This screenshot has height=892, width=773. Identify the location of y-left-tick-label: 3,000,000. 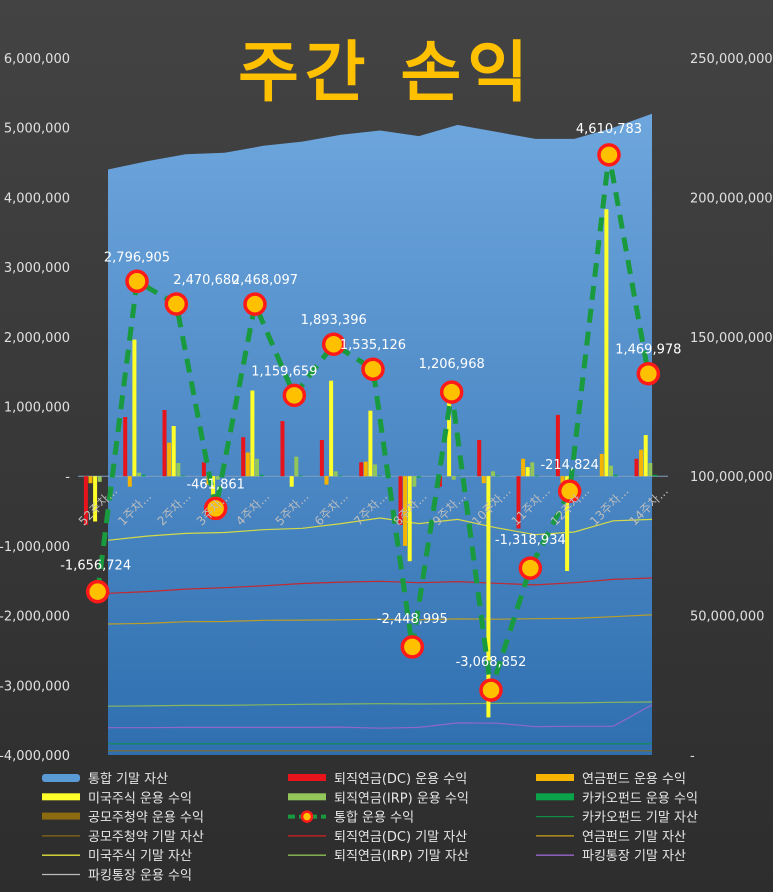
(37, 268).